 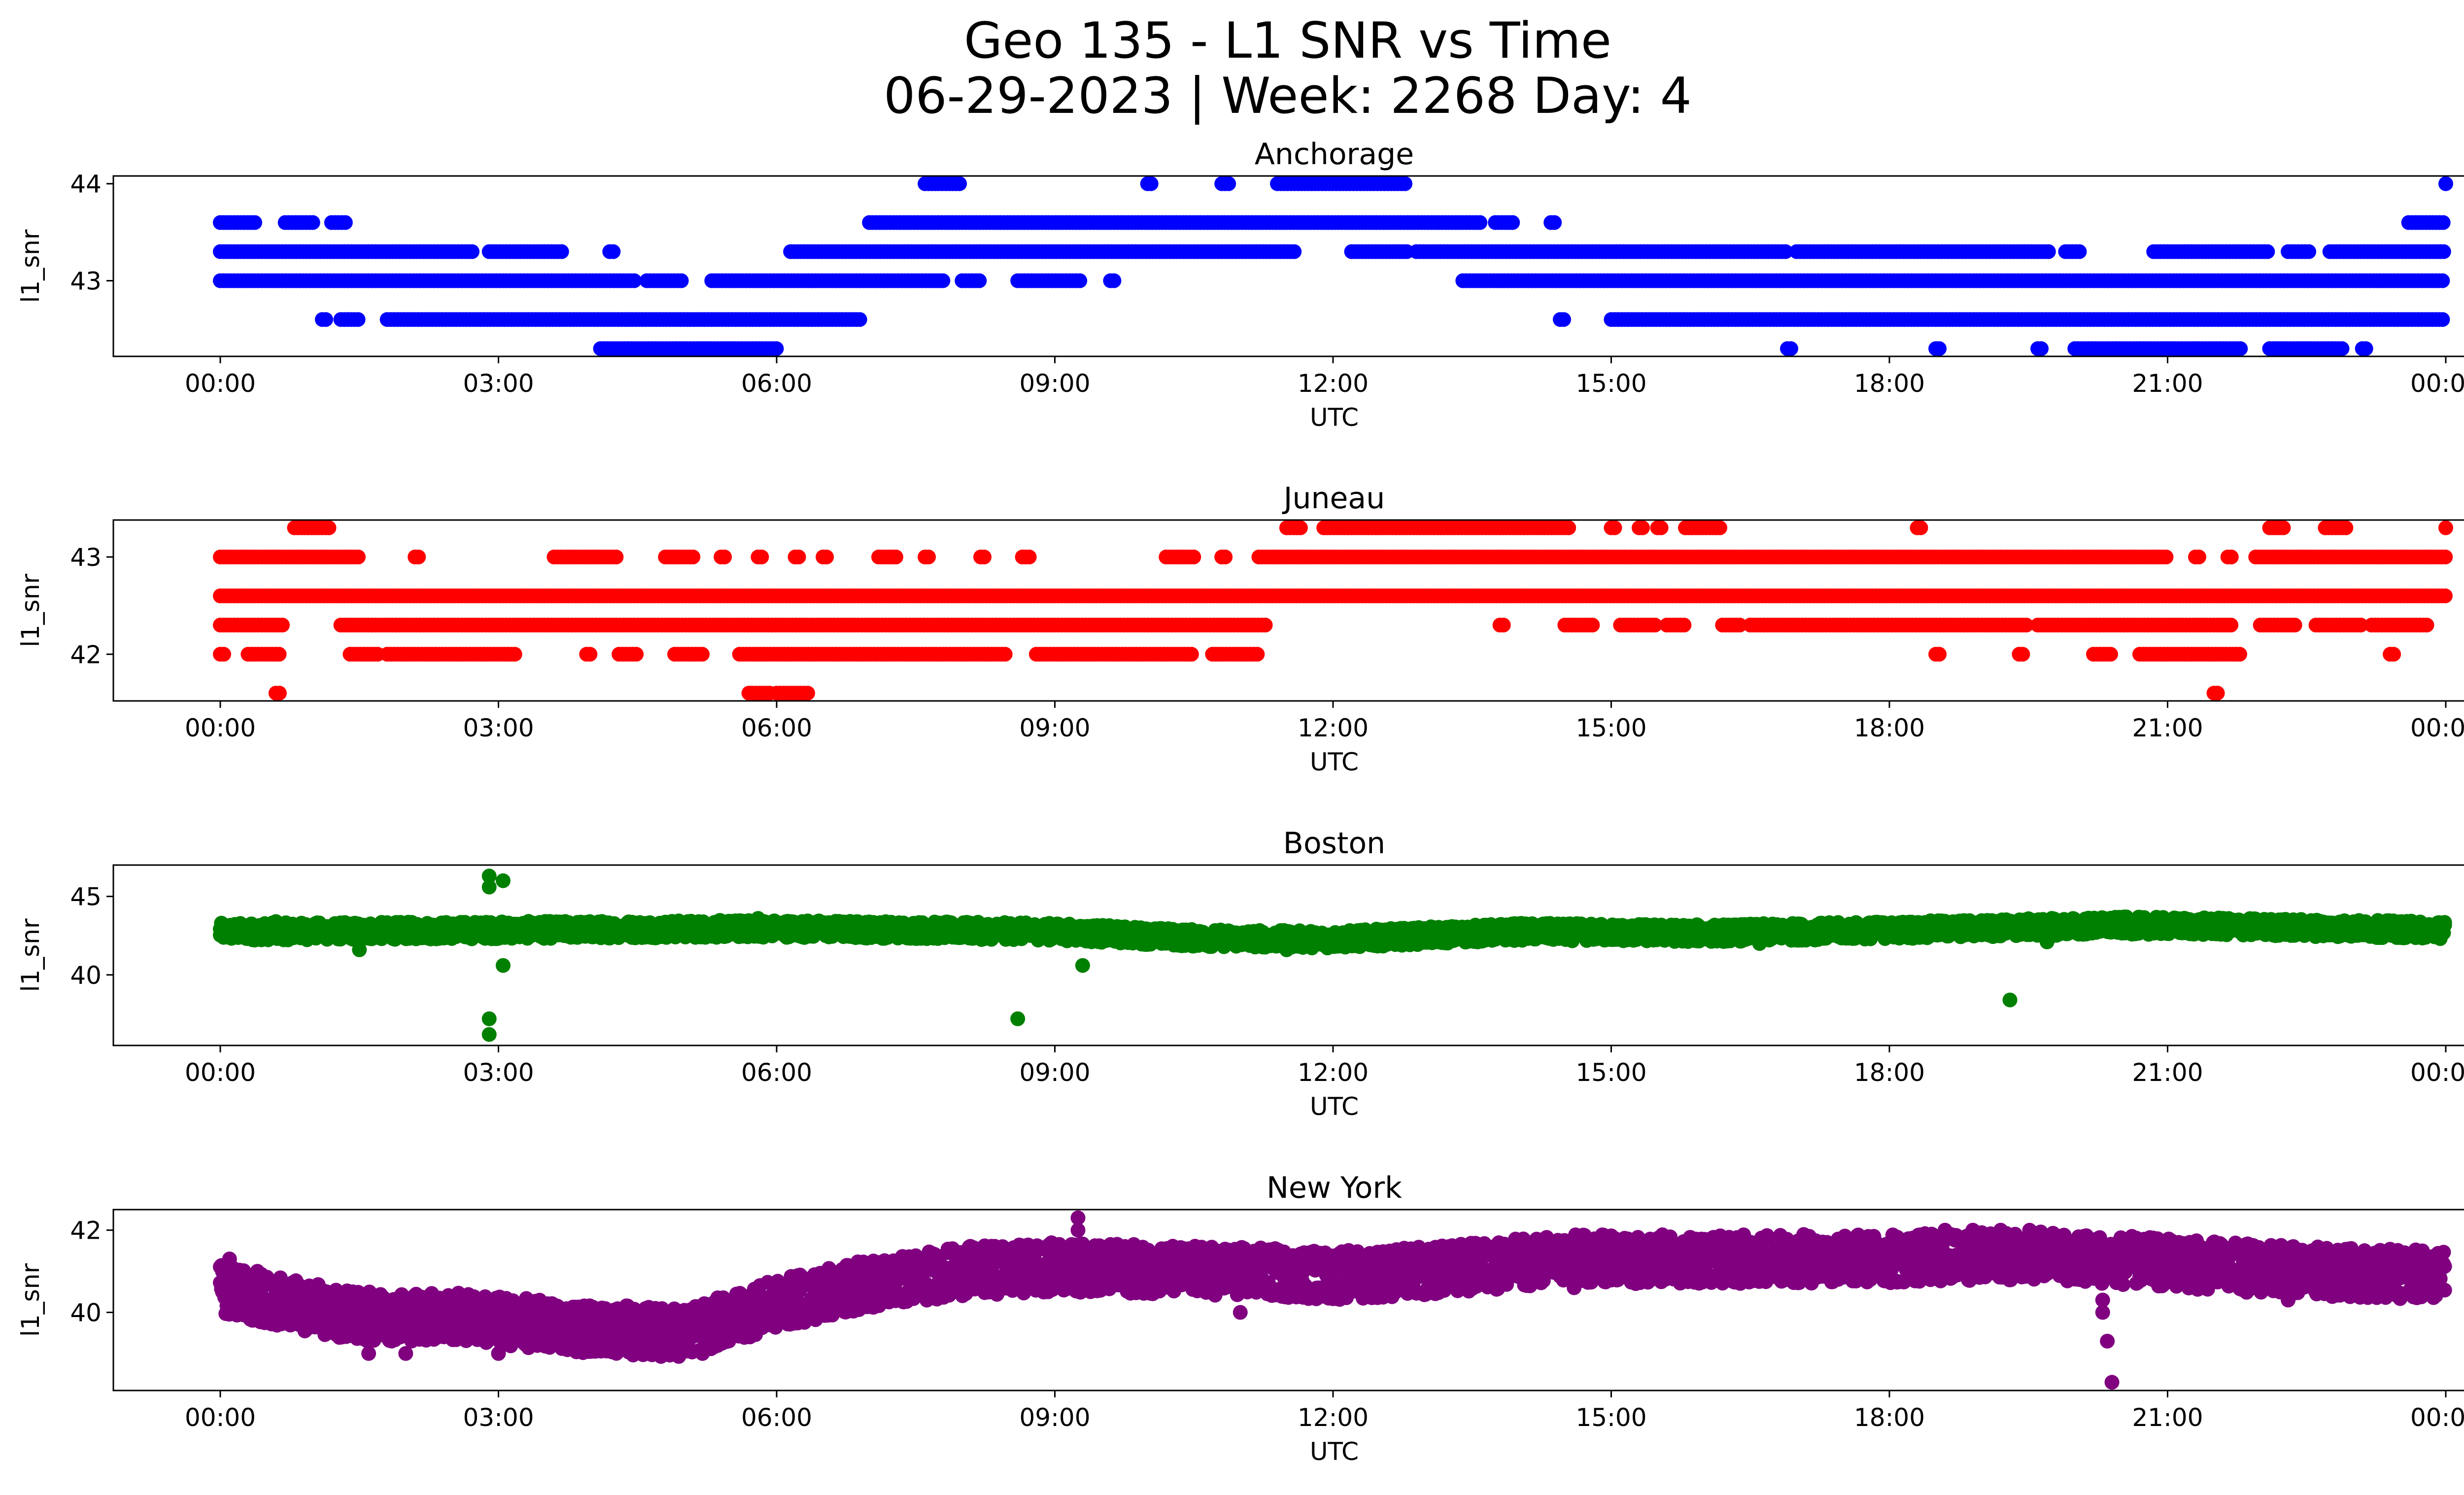 I want to click on y-tick-label: 42, so click(x=86, y=654).